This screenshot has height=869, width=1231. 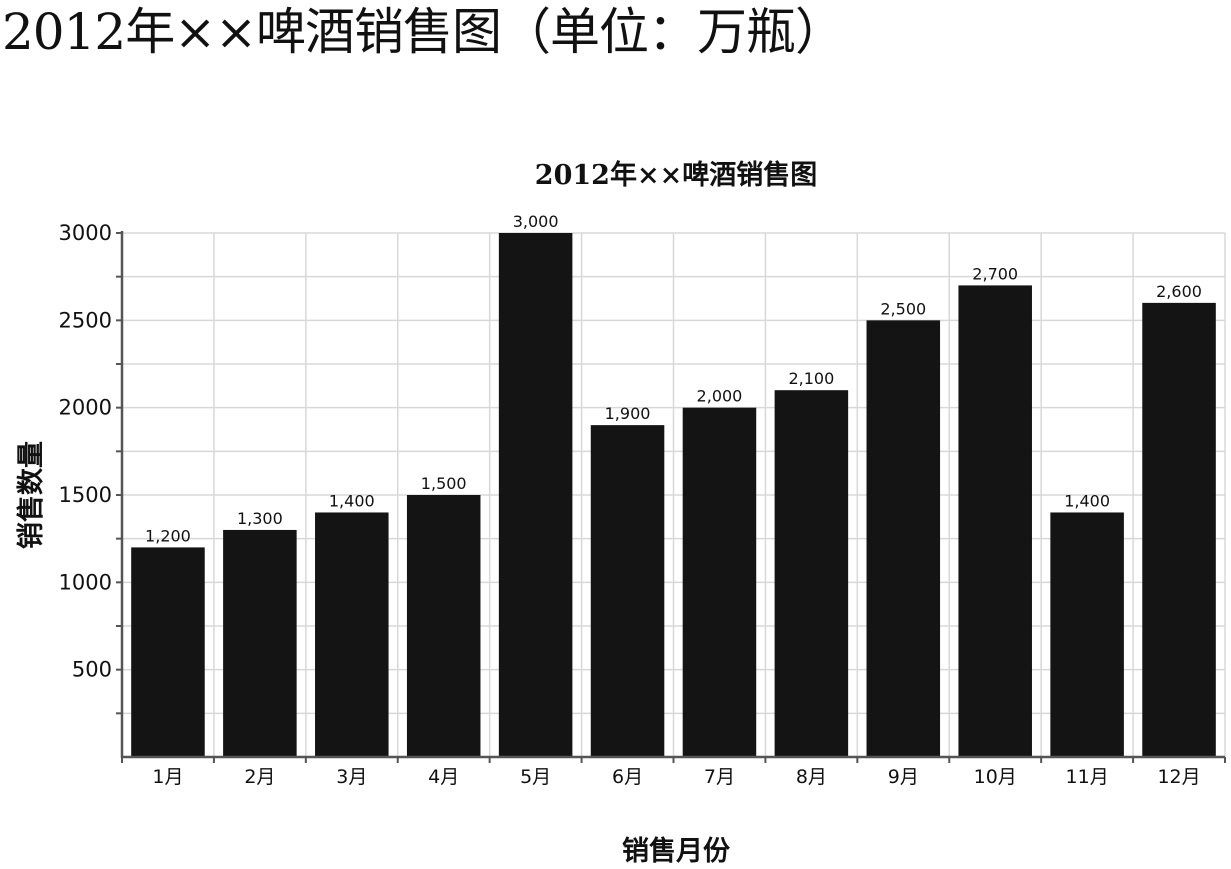 I want to click on x-tick-label: 7月, so click(x=719, y=777).